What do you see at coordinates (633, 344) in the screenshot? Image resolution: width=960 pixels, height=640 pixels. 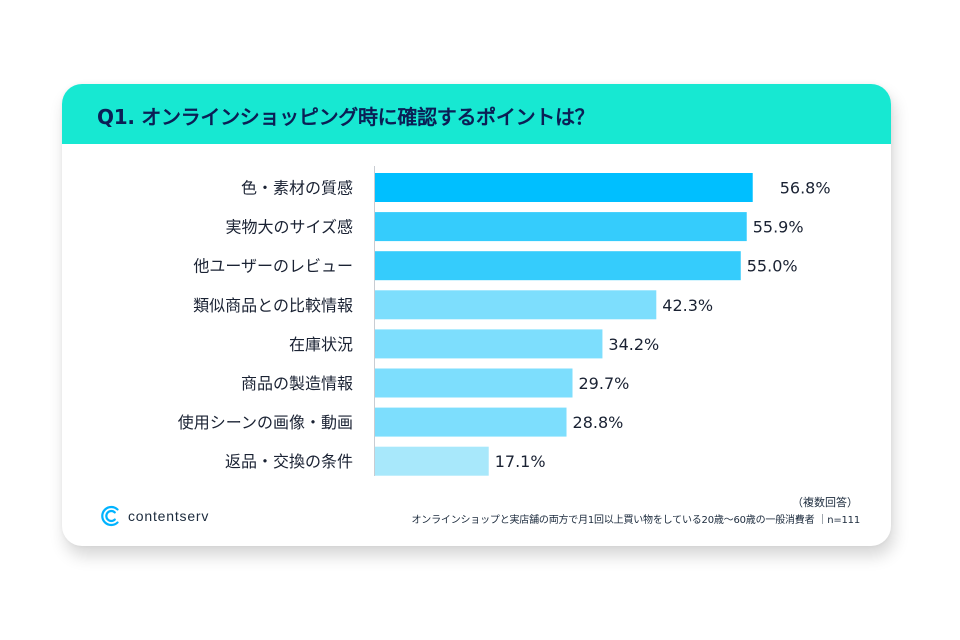 I see `value-label: 34.2%` at bounding box center [633, 344].